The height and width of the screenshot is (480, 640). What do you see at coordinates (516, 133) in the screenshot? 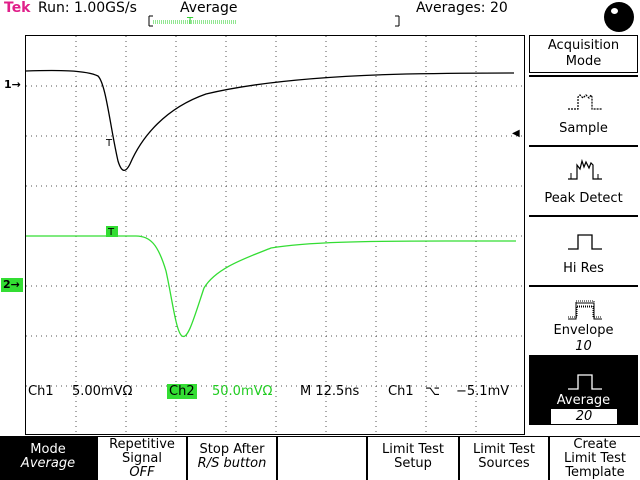
I see `trigger-level-marker-icon: ◀` at bounding box center [516, 133].